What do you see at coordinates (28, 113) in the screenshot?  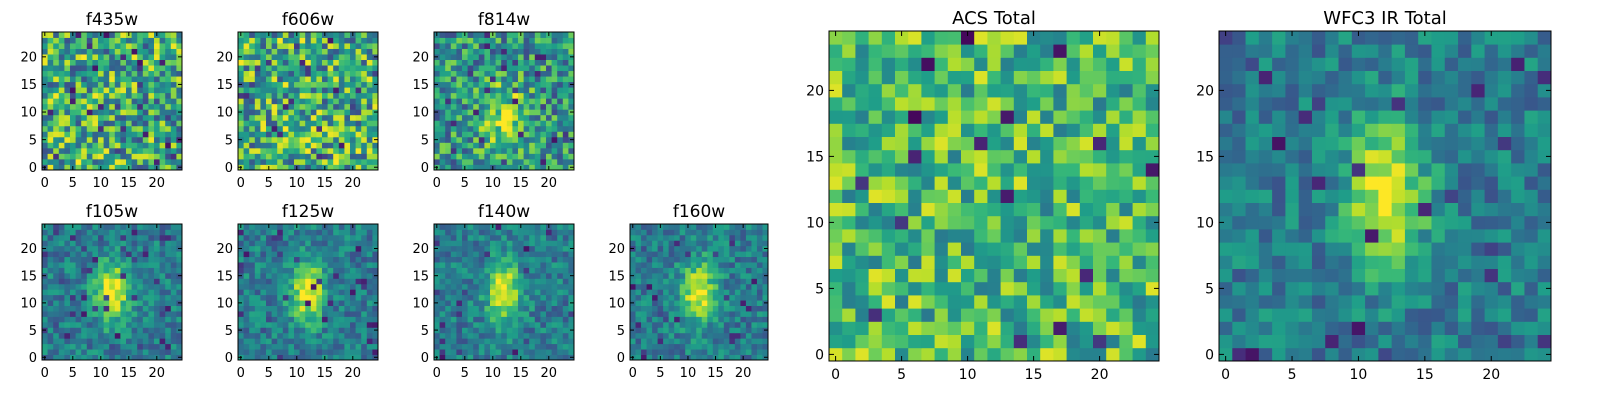 I see `y-tick-label: 10` at bounding box center [28, 113].